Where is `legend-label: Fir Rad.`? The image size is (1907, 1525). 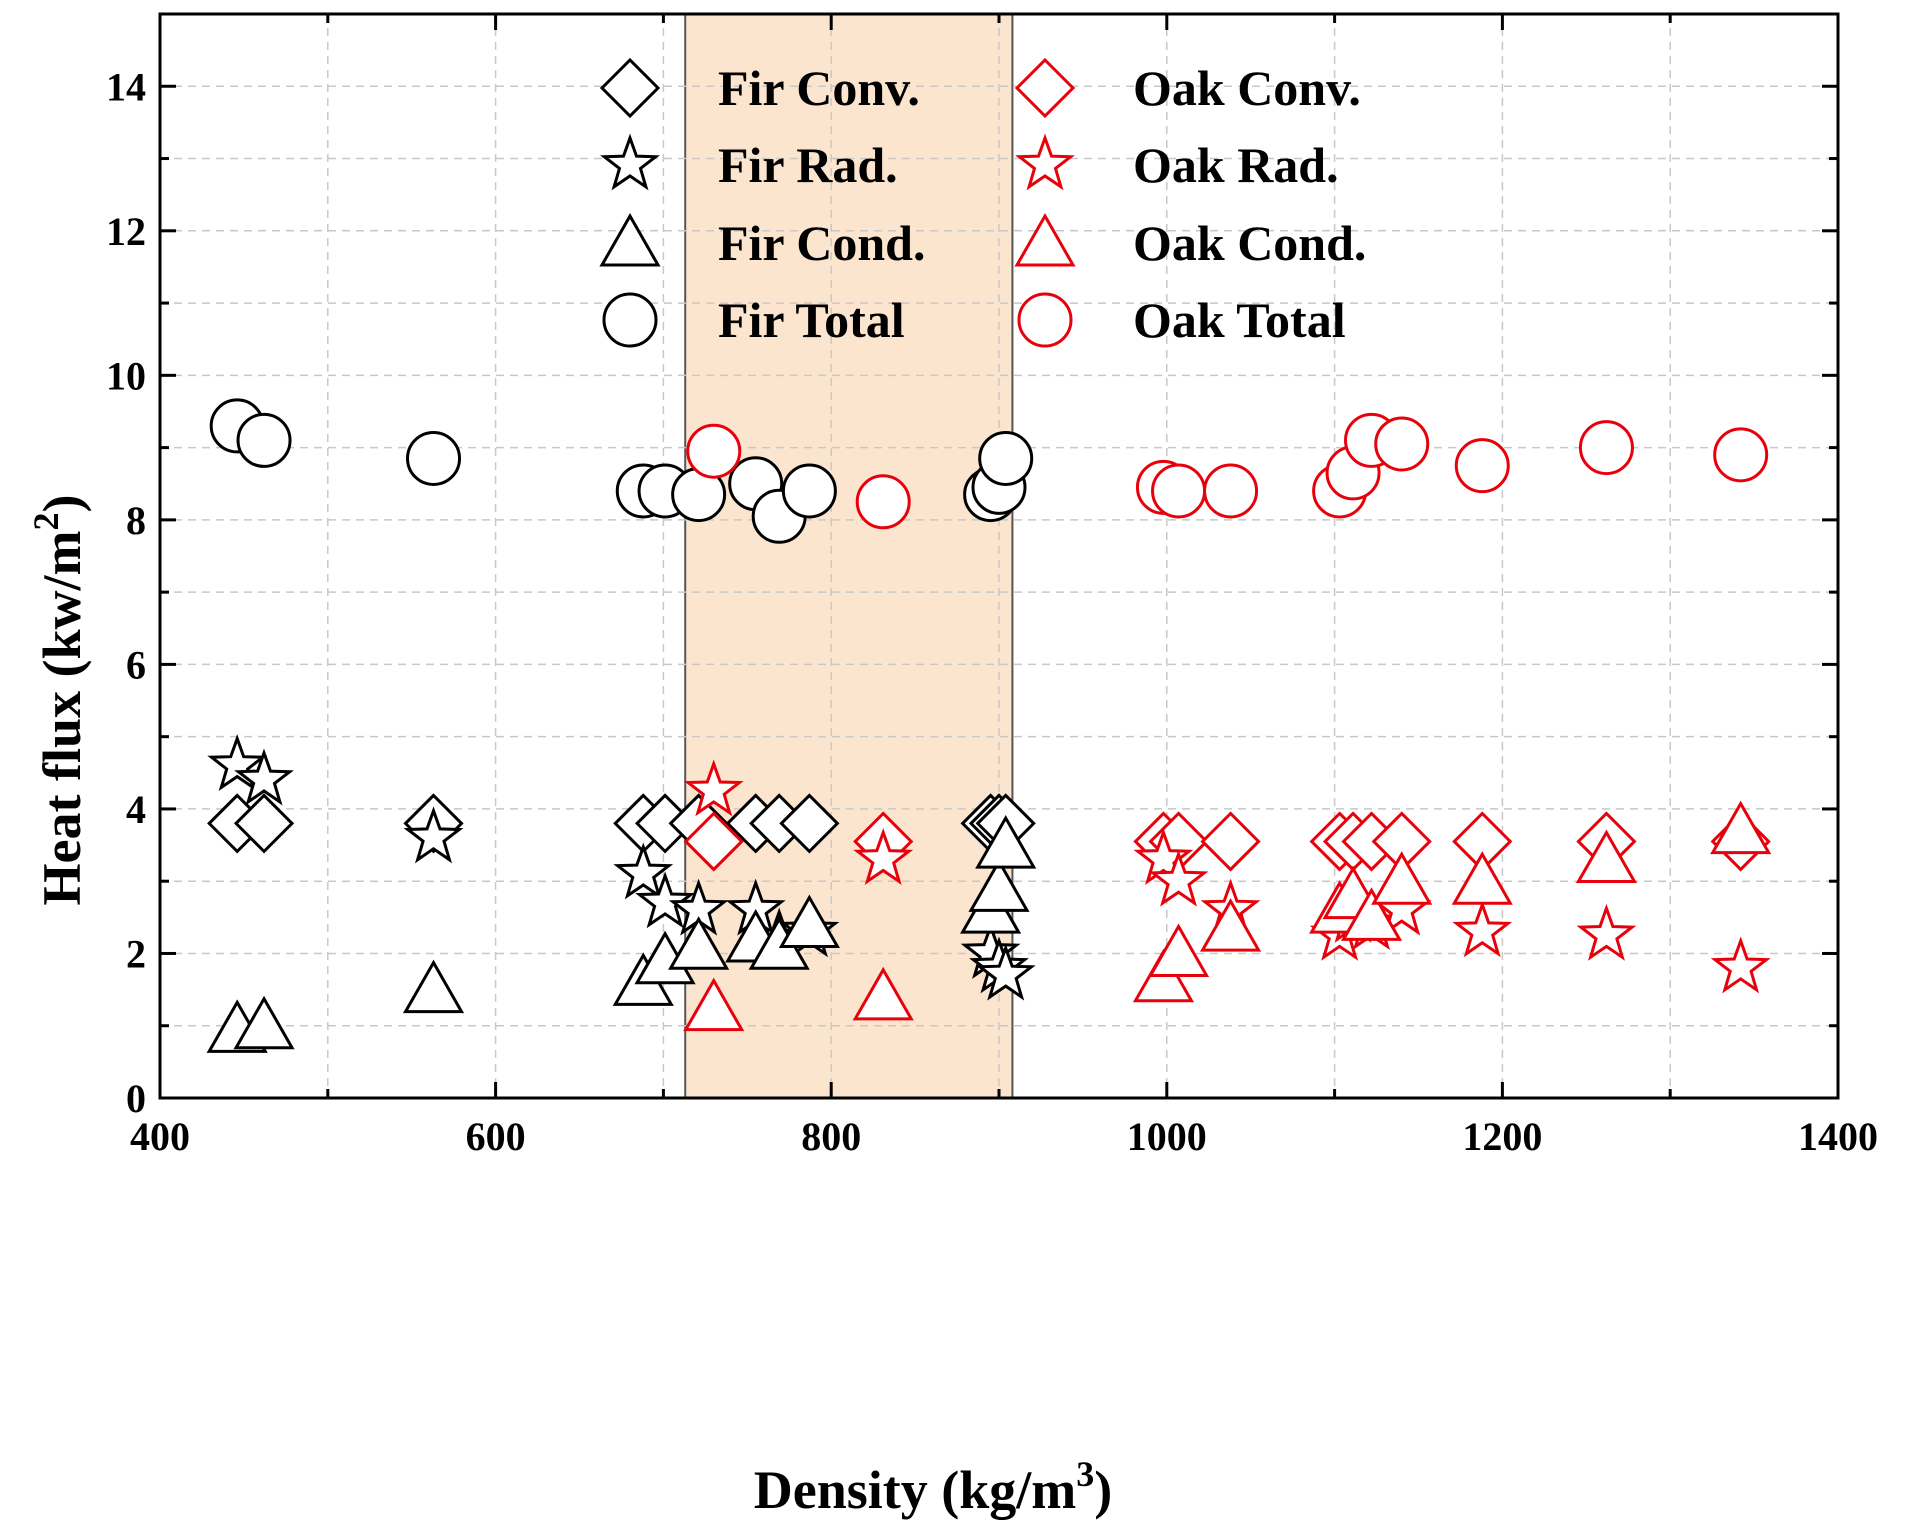
legend-label: Fir Rad. is located at coordinates (808, 165).